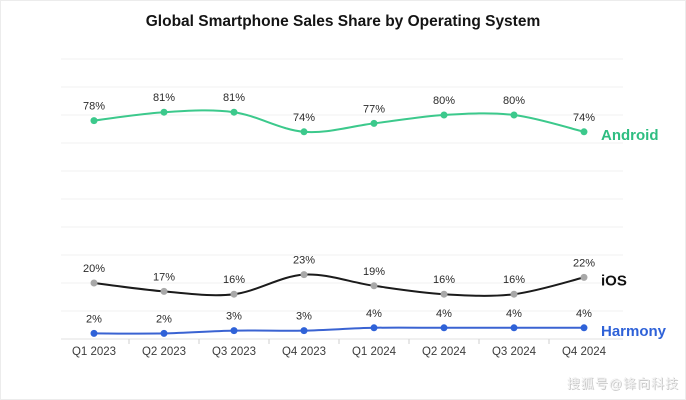  Describe the element at coordinates (374, 272) in the screenshot. I see `data-label: 19%` at that location.